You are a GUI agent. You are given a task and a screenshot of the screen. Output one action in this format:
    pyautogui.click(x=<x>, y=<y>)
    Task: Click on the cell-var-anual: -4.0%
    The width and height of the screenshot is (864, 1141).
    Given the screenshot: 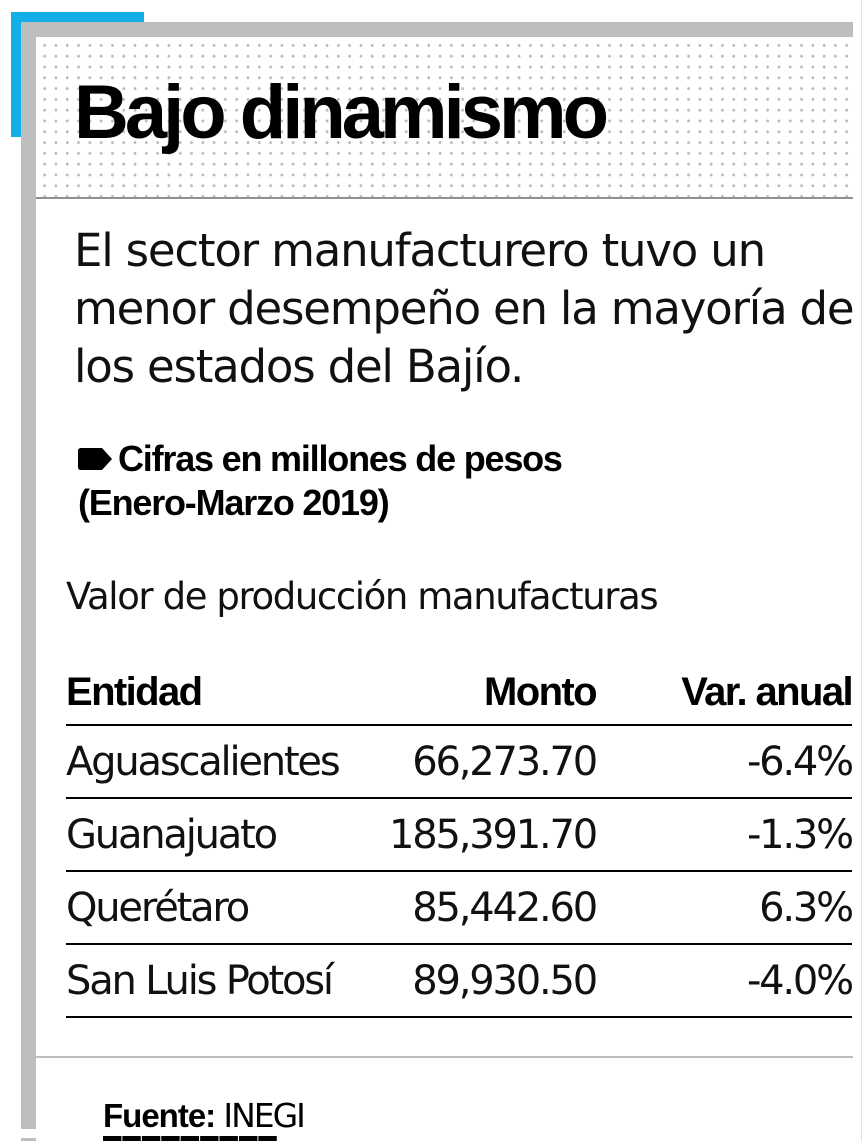 What is the action you would take?
    pyautogui.click(x=725, y=981)
    